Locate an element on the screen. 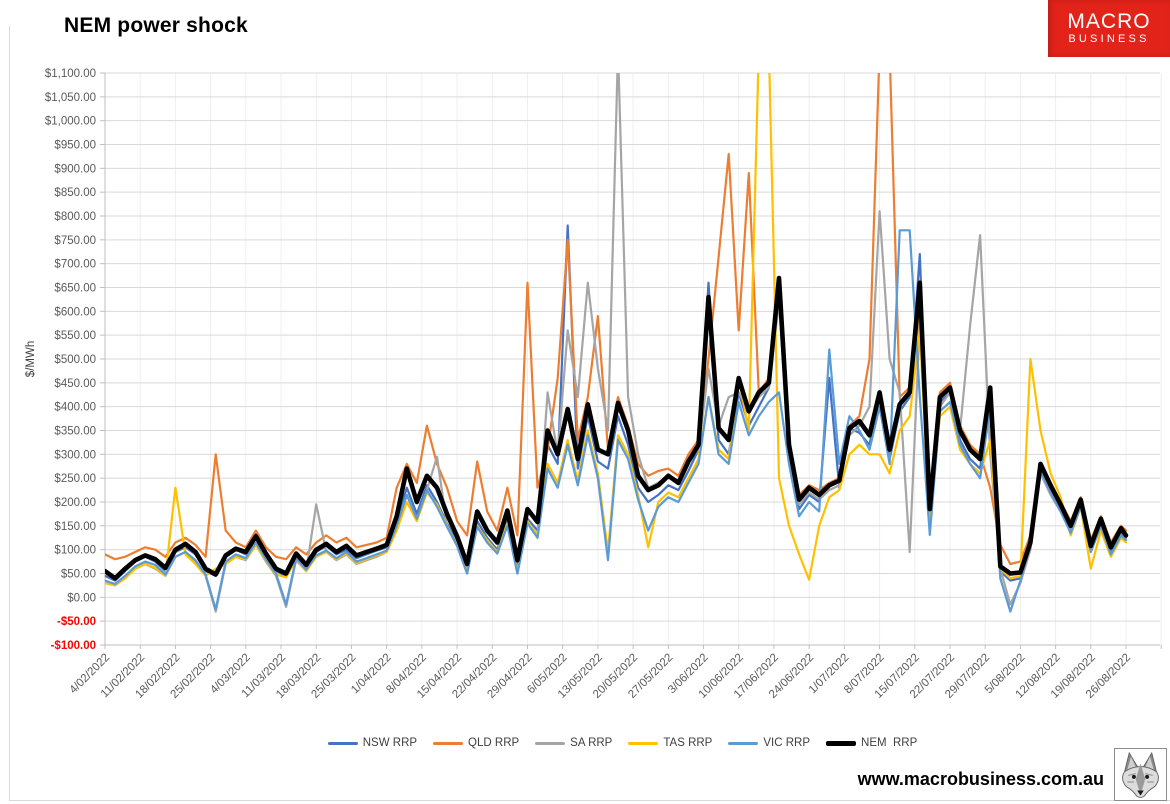 The image size is (1170, 804). website-url: www.macrobusiness.com.au is located at coordinates (980, 779).